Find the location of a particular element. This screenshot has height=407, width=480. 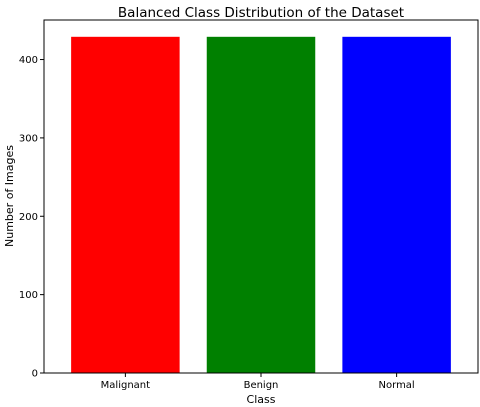

x-tick-label: Normal is located at coordinates (397, 385).